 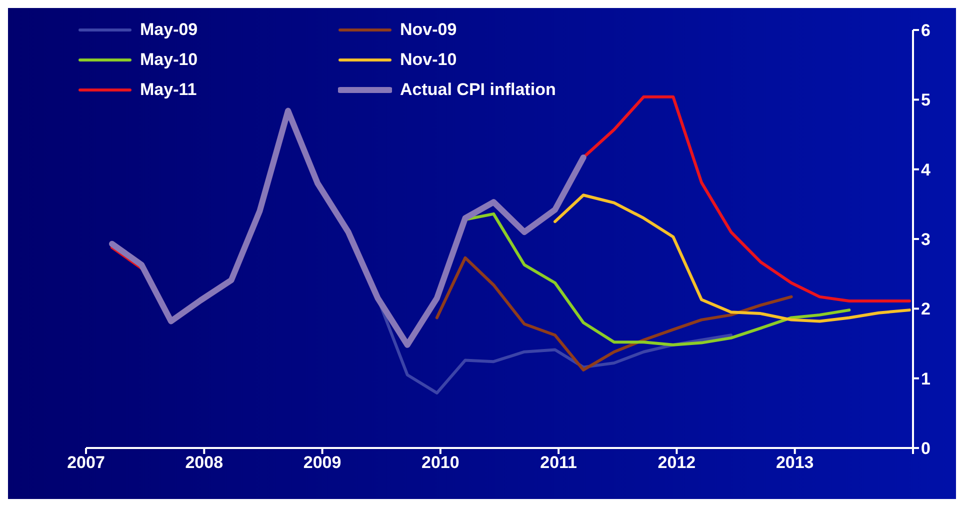 What do you see at coordinates (168, 90) in the screenshot?
I see `legend-label: May-11` at bounding box center [168, 90].